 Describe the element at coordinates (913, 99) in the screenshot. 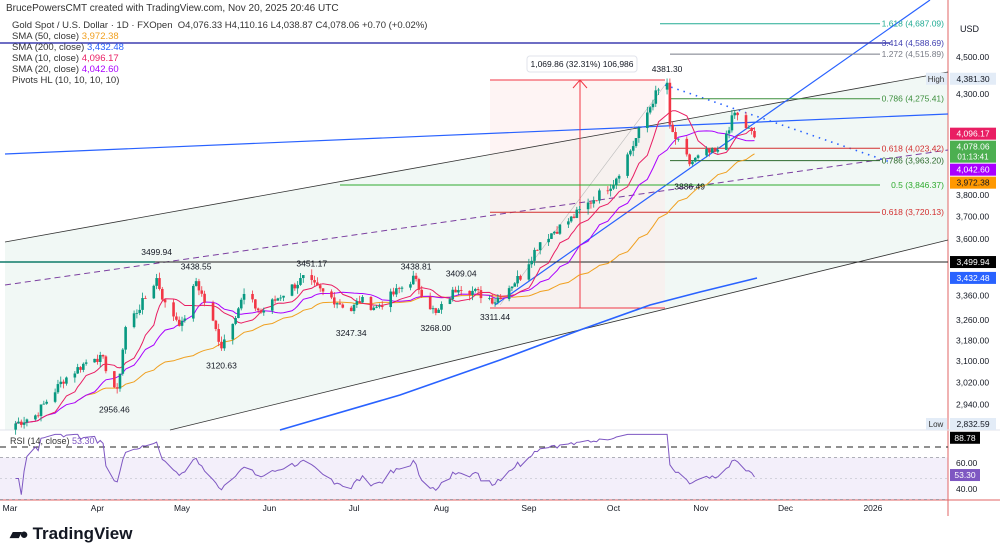

I see `fib-level-label: 0.786 (4,275.41)` at that location.